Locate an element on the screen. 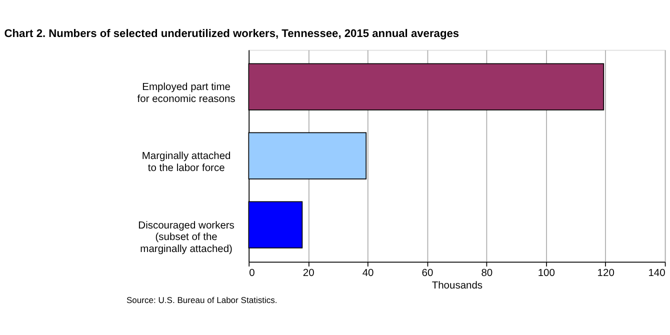 This screenshot has width=670, height=335. source-note: Source: U.S. Bureau of Labor Statistics. is located at coordinates (202, 299).